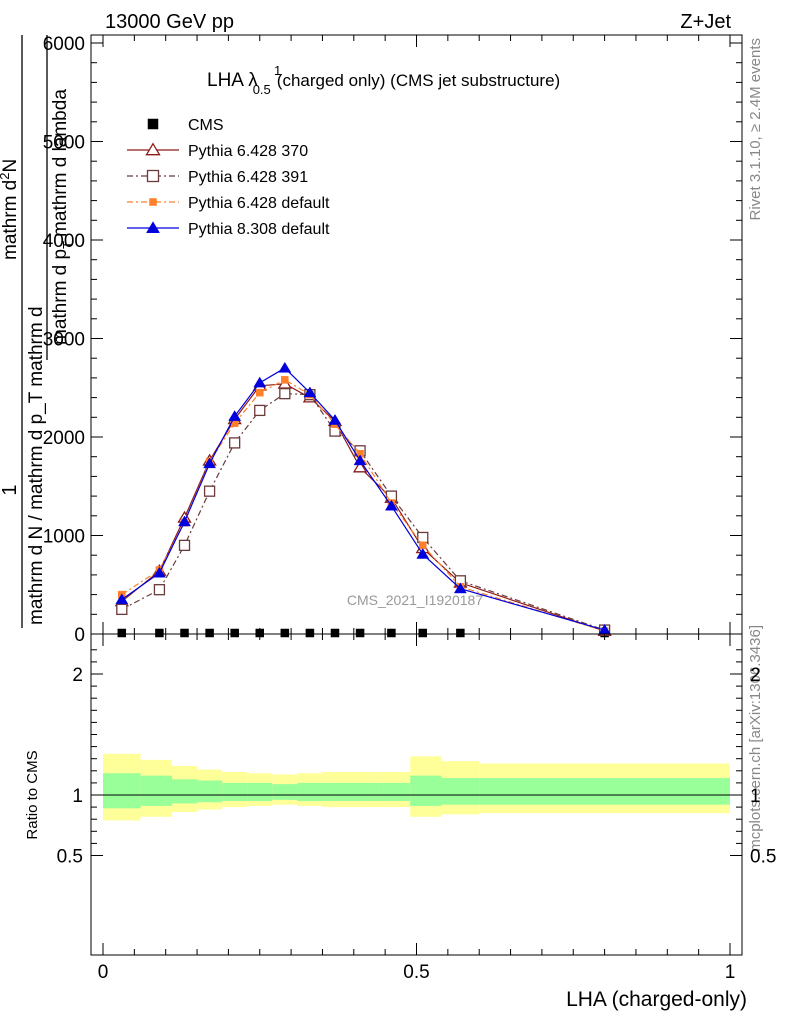 The width and height of the screenshot is (786, 1024). Describe the element at coordinates (64, 438) in the screenshot. I see `y-tick-label: 2000` at that location.